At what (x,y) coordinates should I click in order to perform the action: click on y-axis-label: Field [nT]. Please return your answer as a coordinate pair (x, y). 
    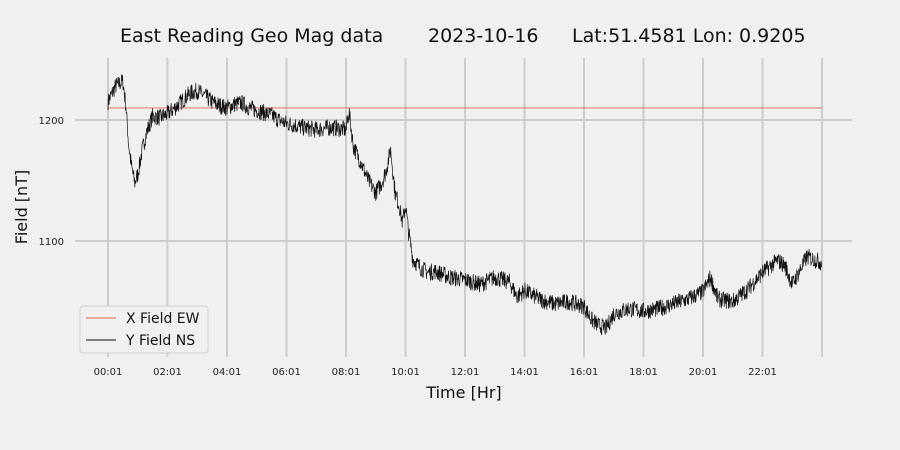
    Looking at the image, I should click on (21, 207).